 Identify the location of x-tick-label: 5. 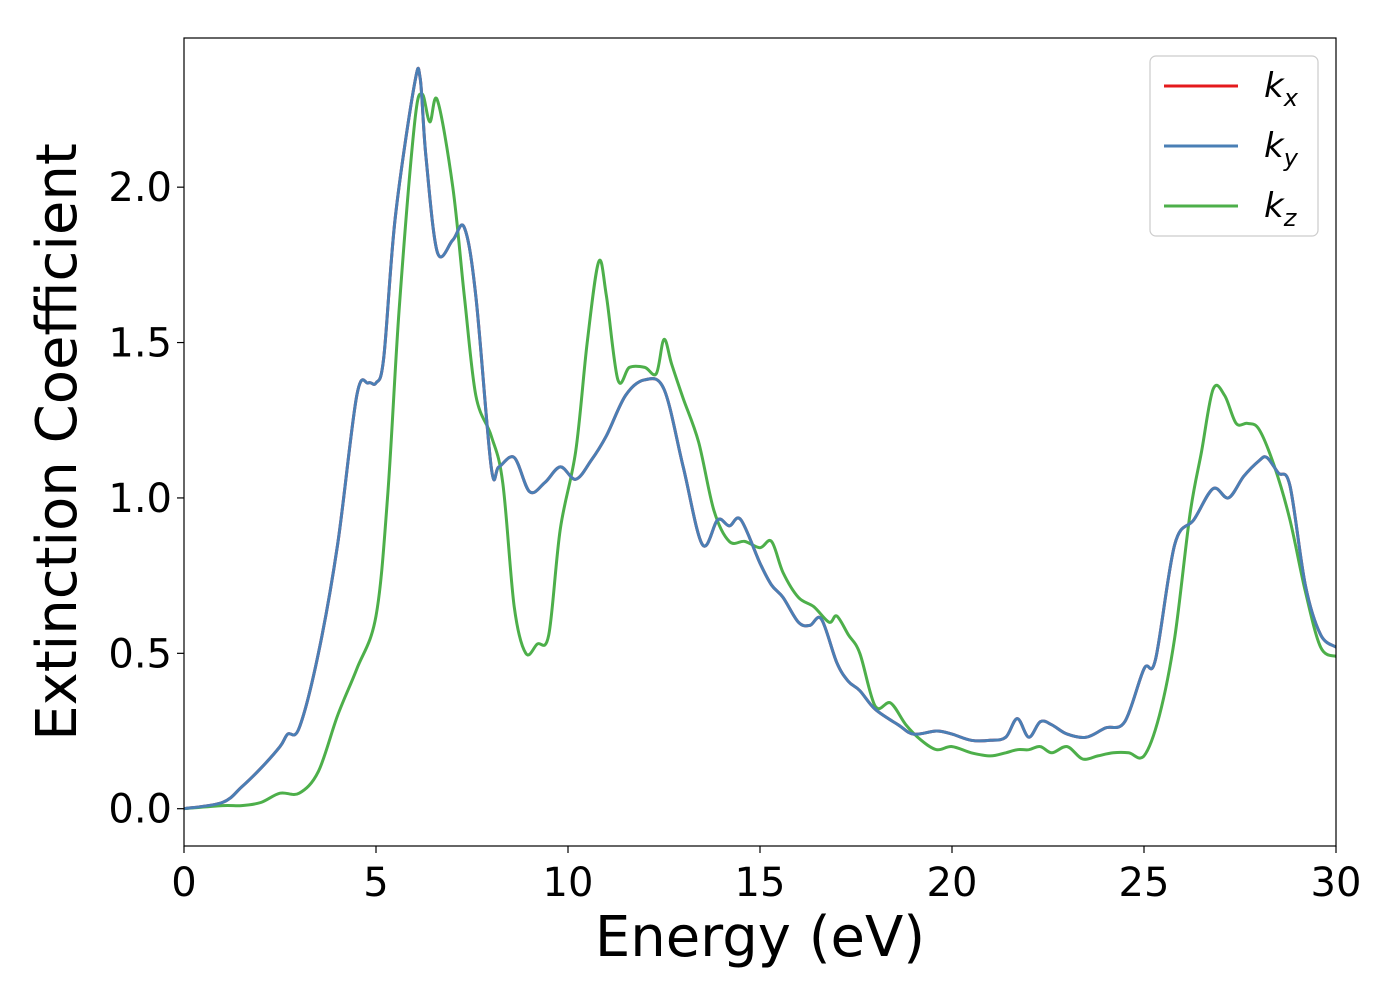
(375, 883).